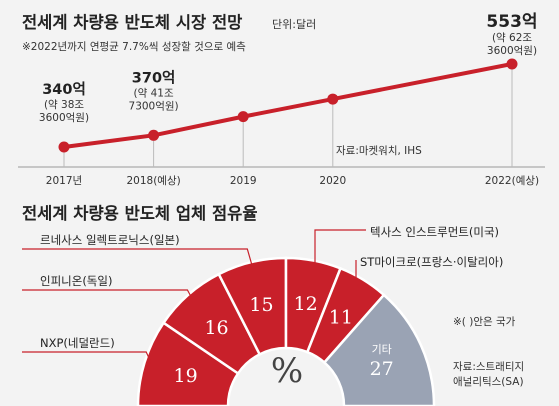  Describe the element at coordinates (154, 106) in the screenshot. I see `value-sublabel: 7300억원)` at that location.